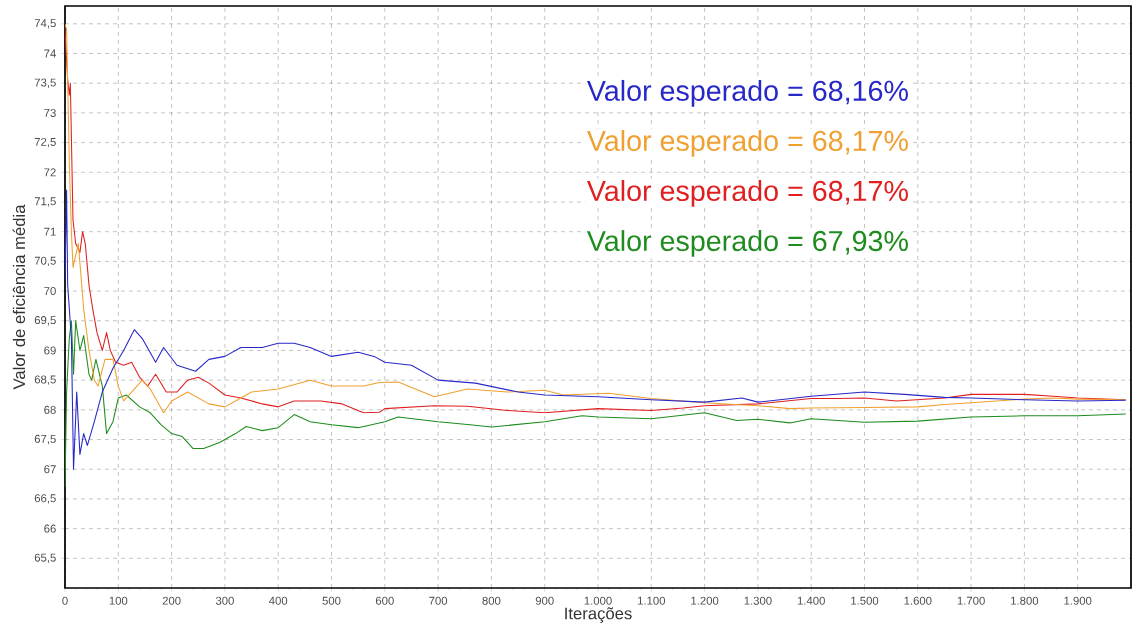 The width and height of the screenshot is (1132, 633). What do you see at coordinates (224, 600) in the screenshot?
I see `x-tick-label: 300` at bounding box center [224, 600].